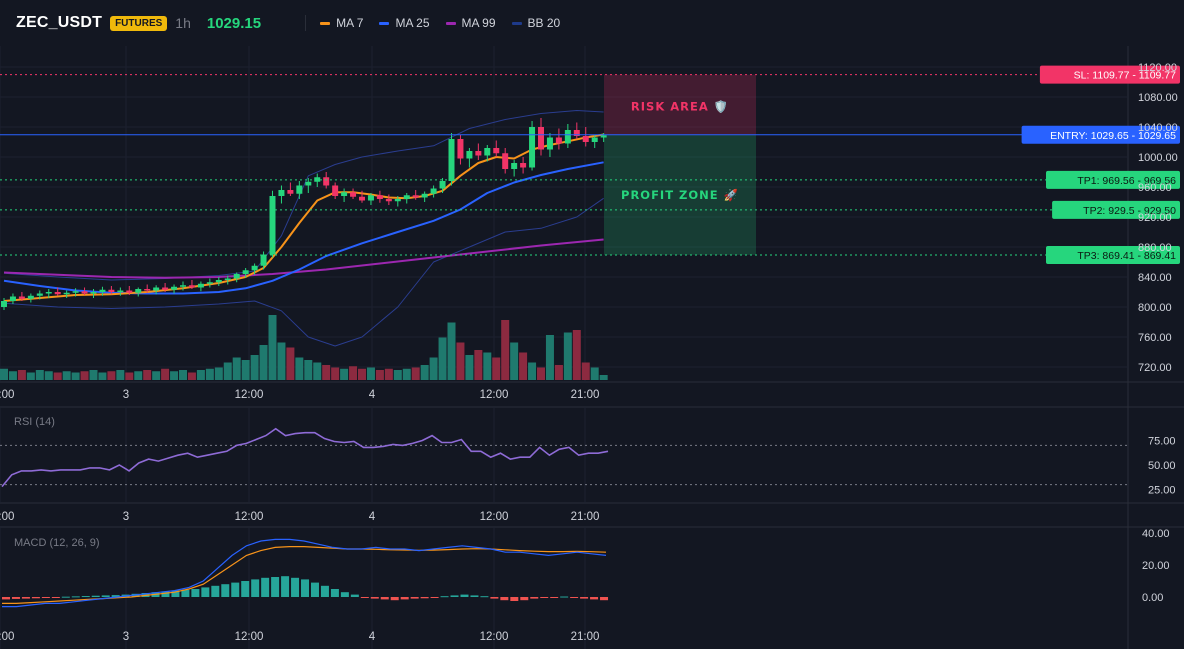  I want to click on legend-ma7: MA 7, so click(341, 23).